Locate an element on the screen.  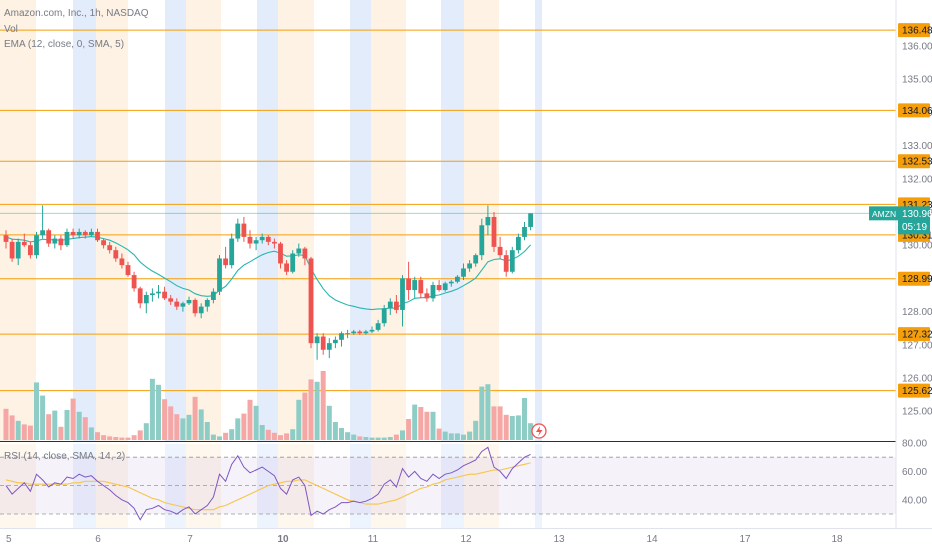
time-axis: 5 6 7 10 11 12 13 14 17 18 is located at coordinates (424, 539).